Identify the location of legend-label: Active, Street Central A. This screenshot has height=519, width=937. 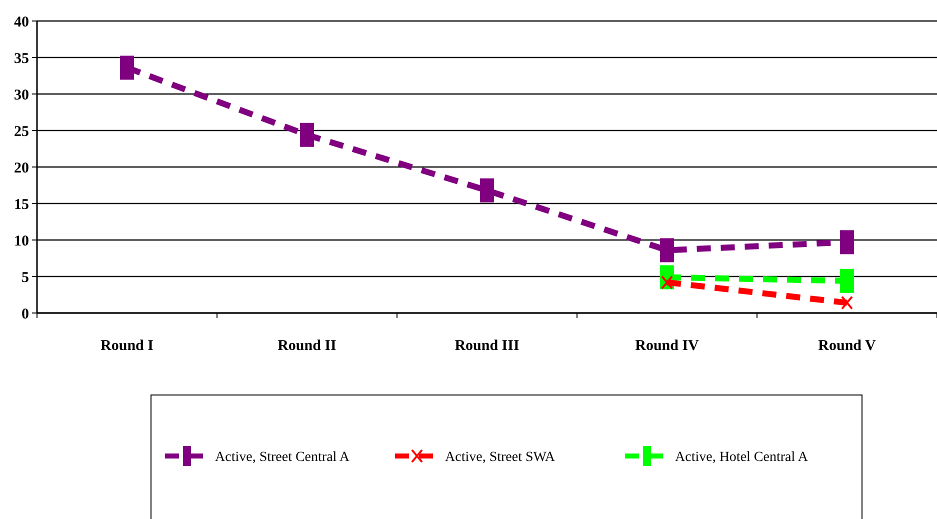
(282, 457).